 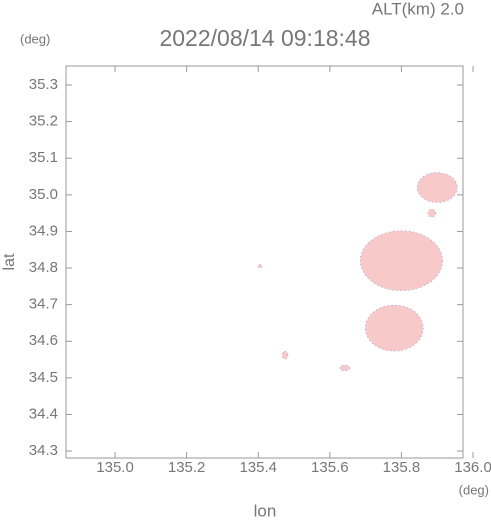 I want to click on y-unit: (deg), so click(x=35, y=38).